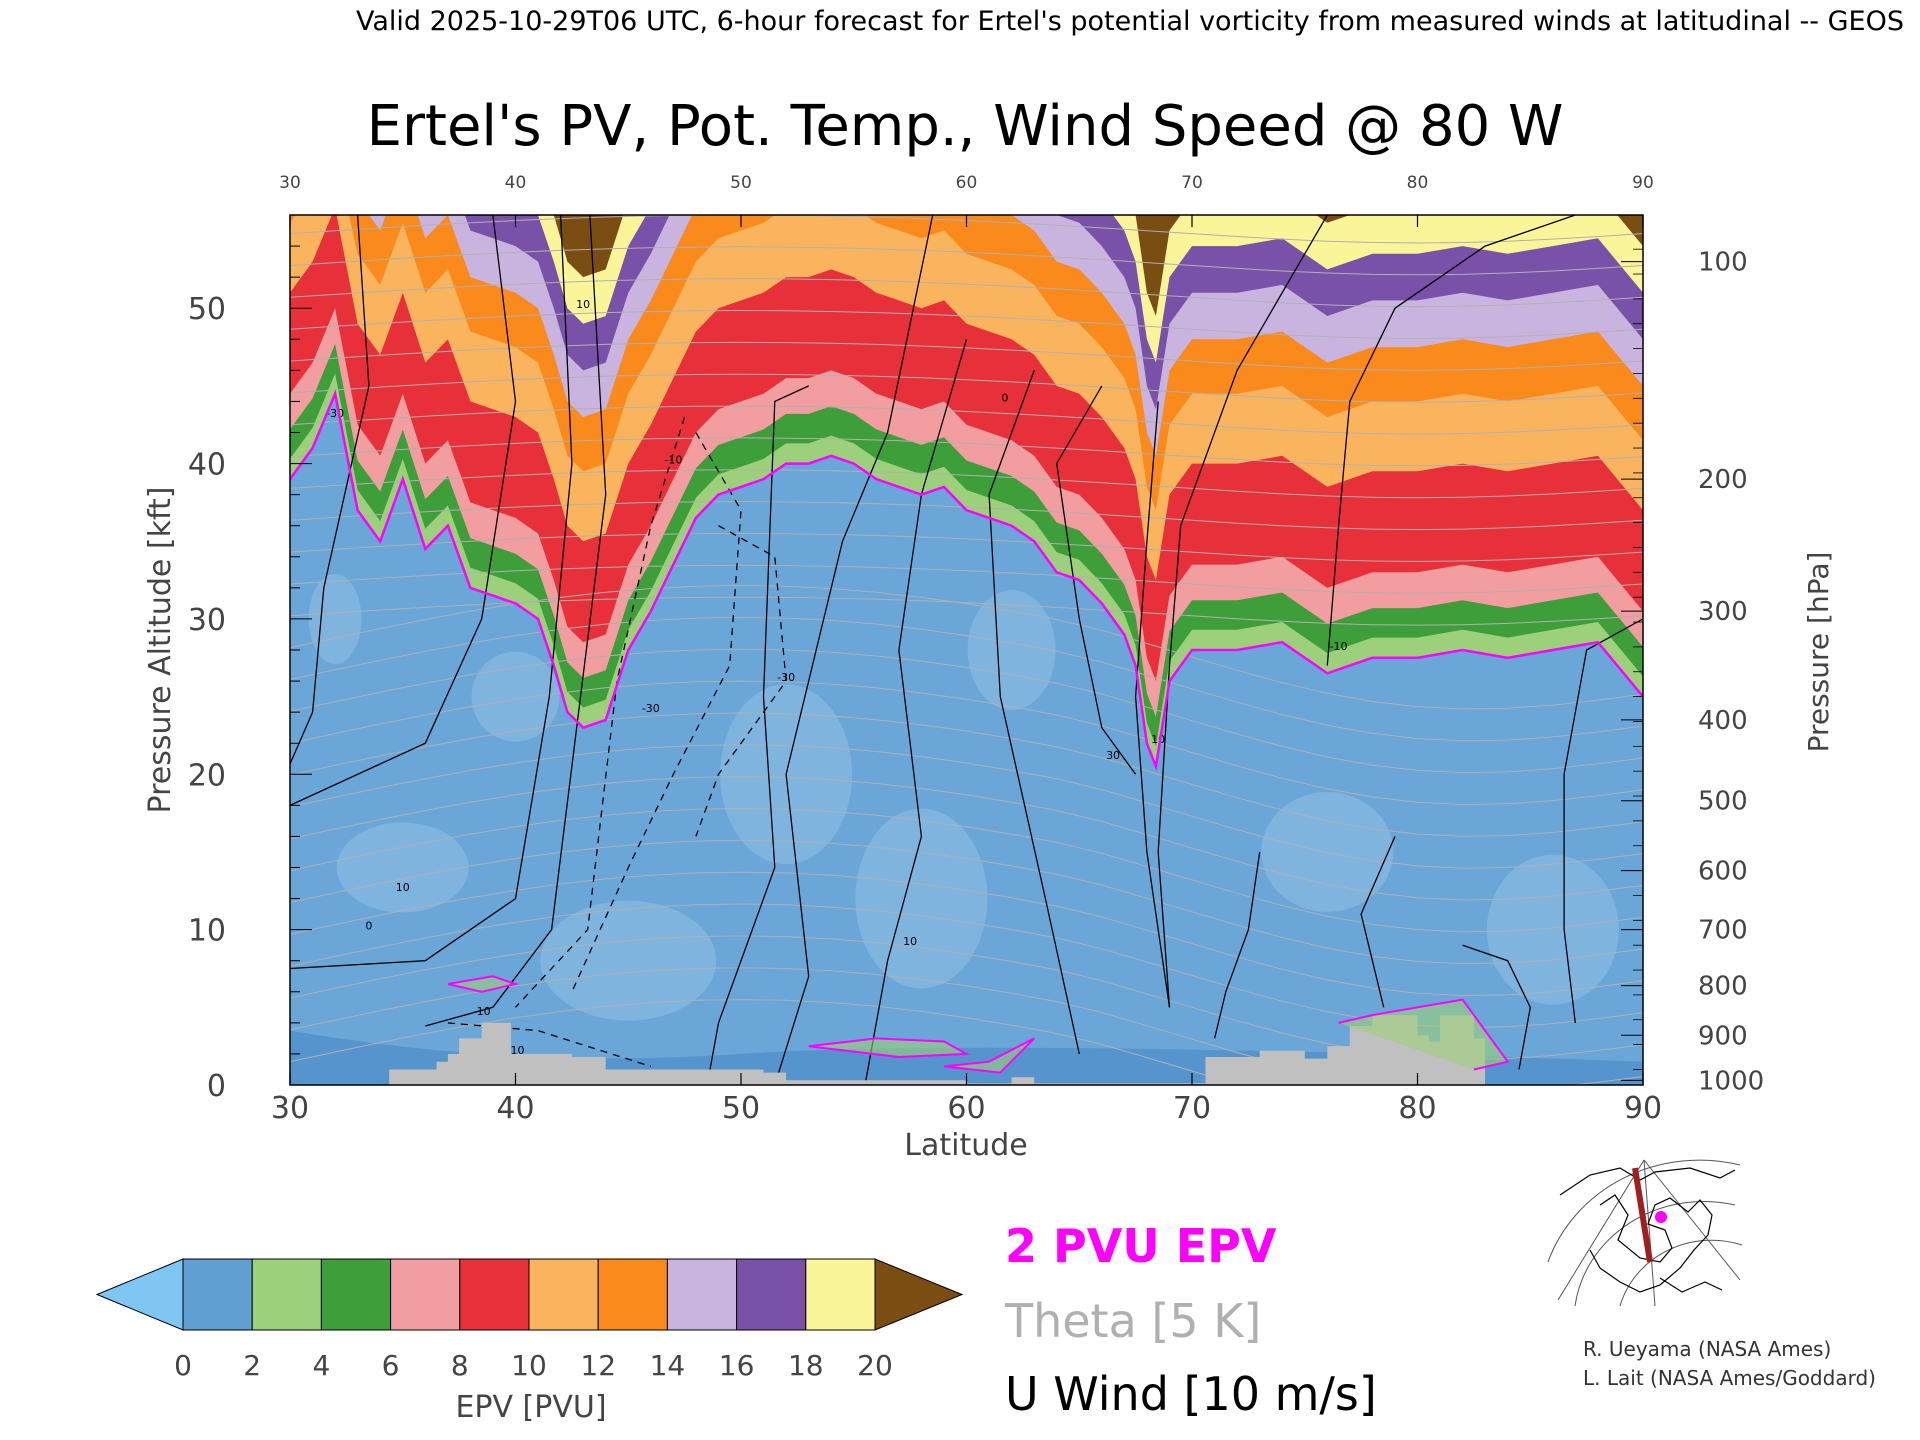 The height and width of the screenshot is (1440, 1920). I want to click on colorbar-tick-8: 8, so click(460, 1365).